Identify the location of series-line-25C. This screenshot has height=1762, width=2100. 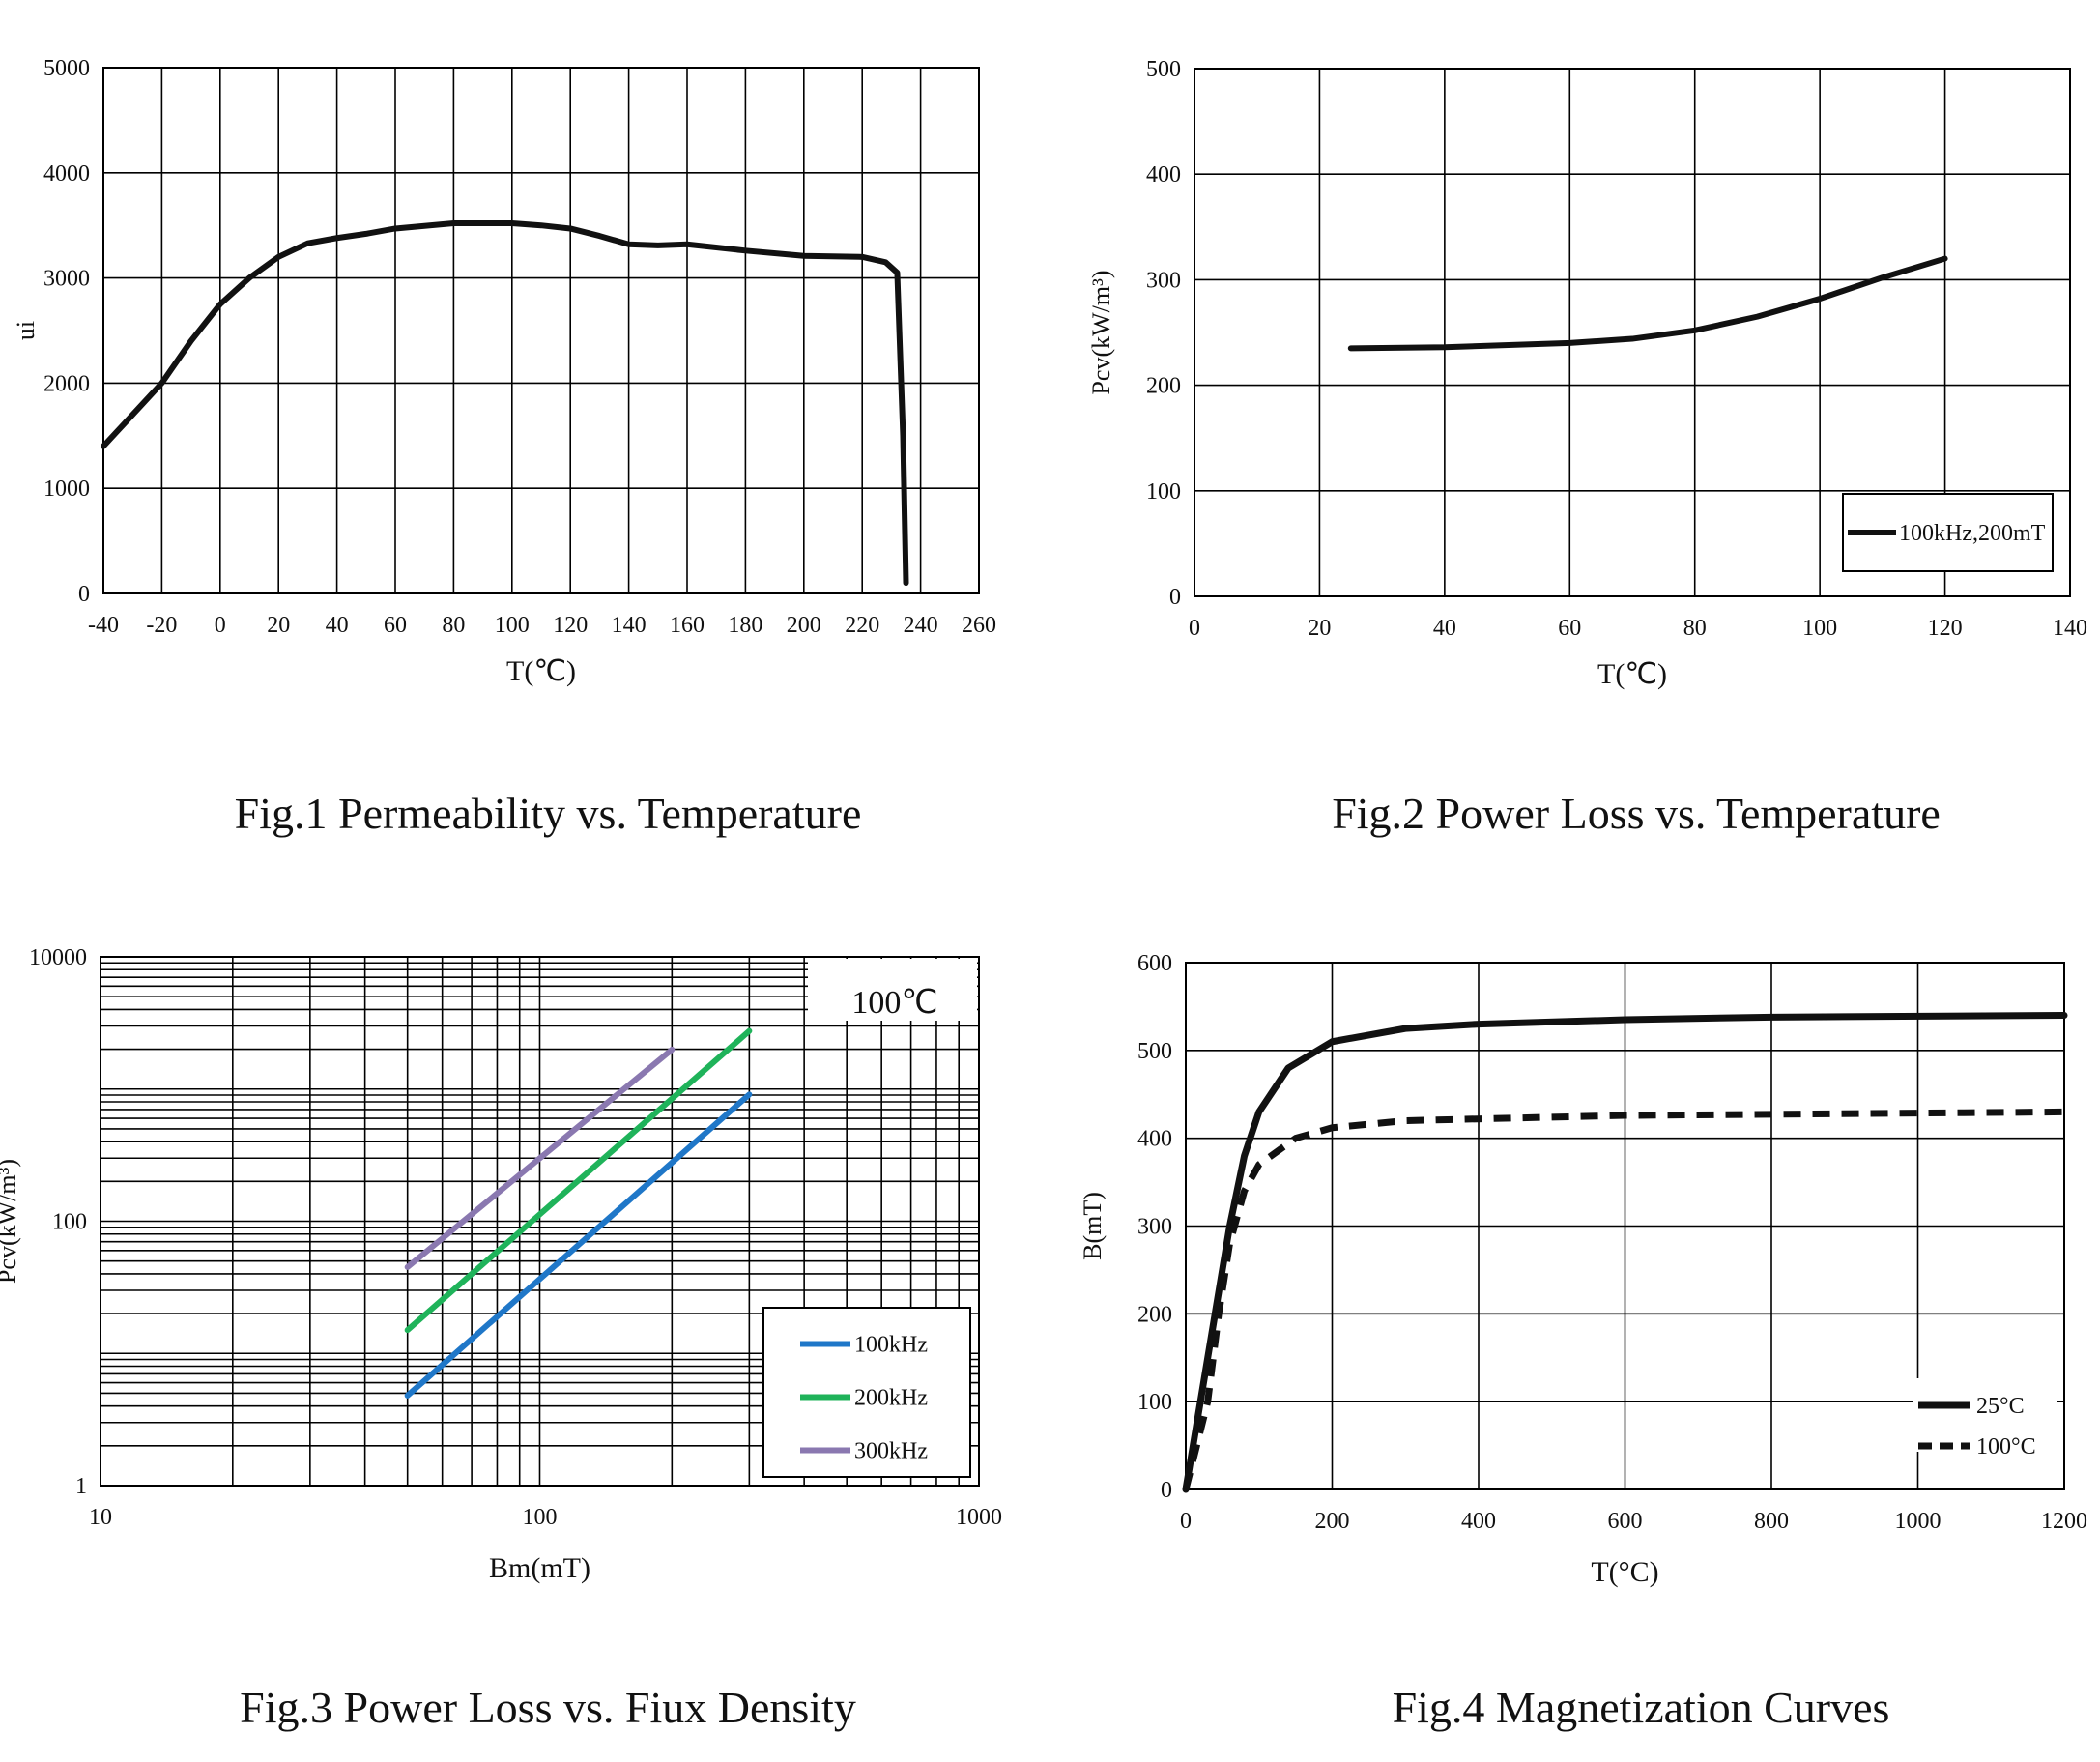
(1625, 1252).